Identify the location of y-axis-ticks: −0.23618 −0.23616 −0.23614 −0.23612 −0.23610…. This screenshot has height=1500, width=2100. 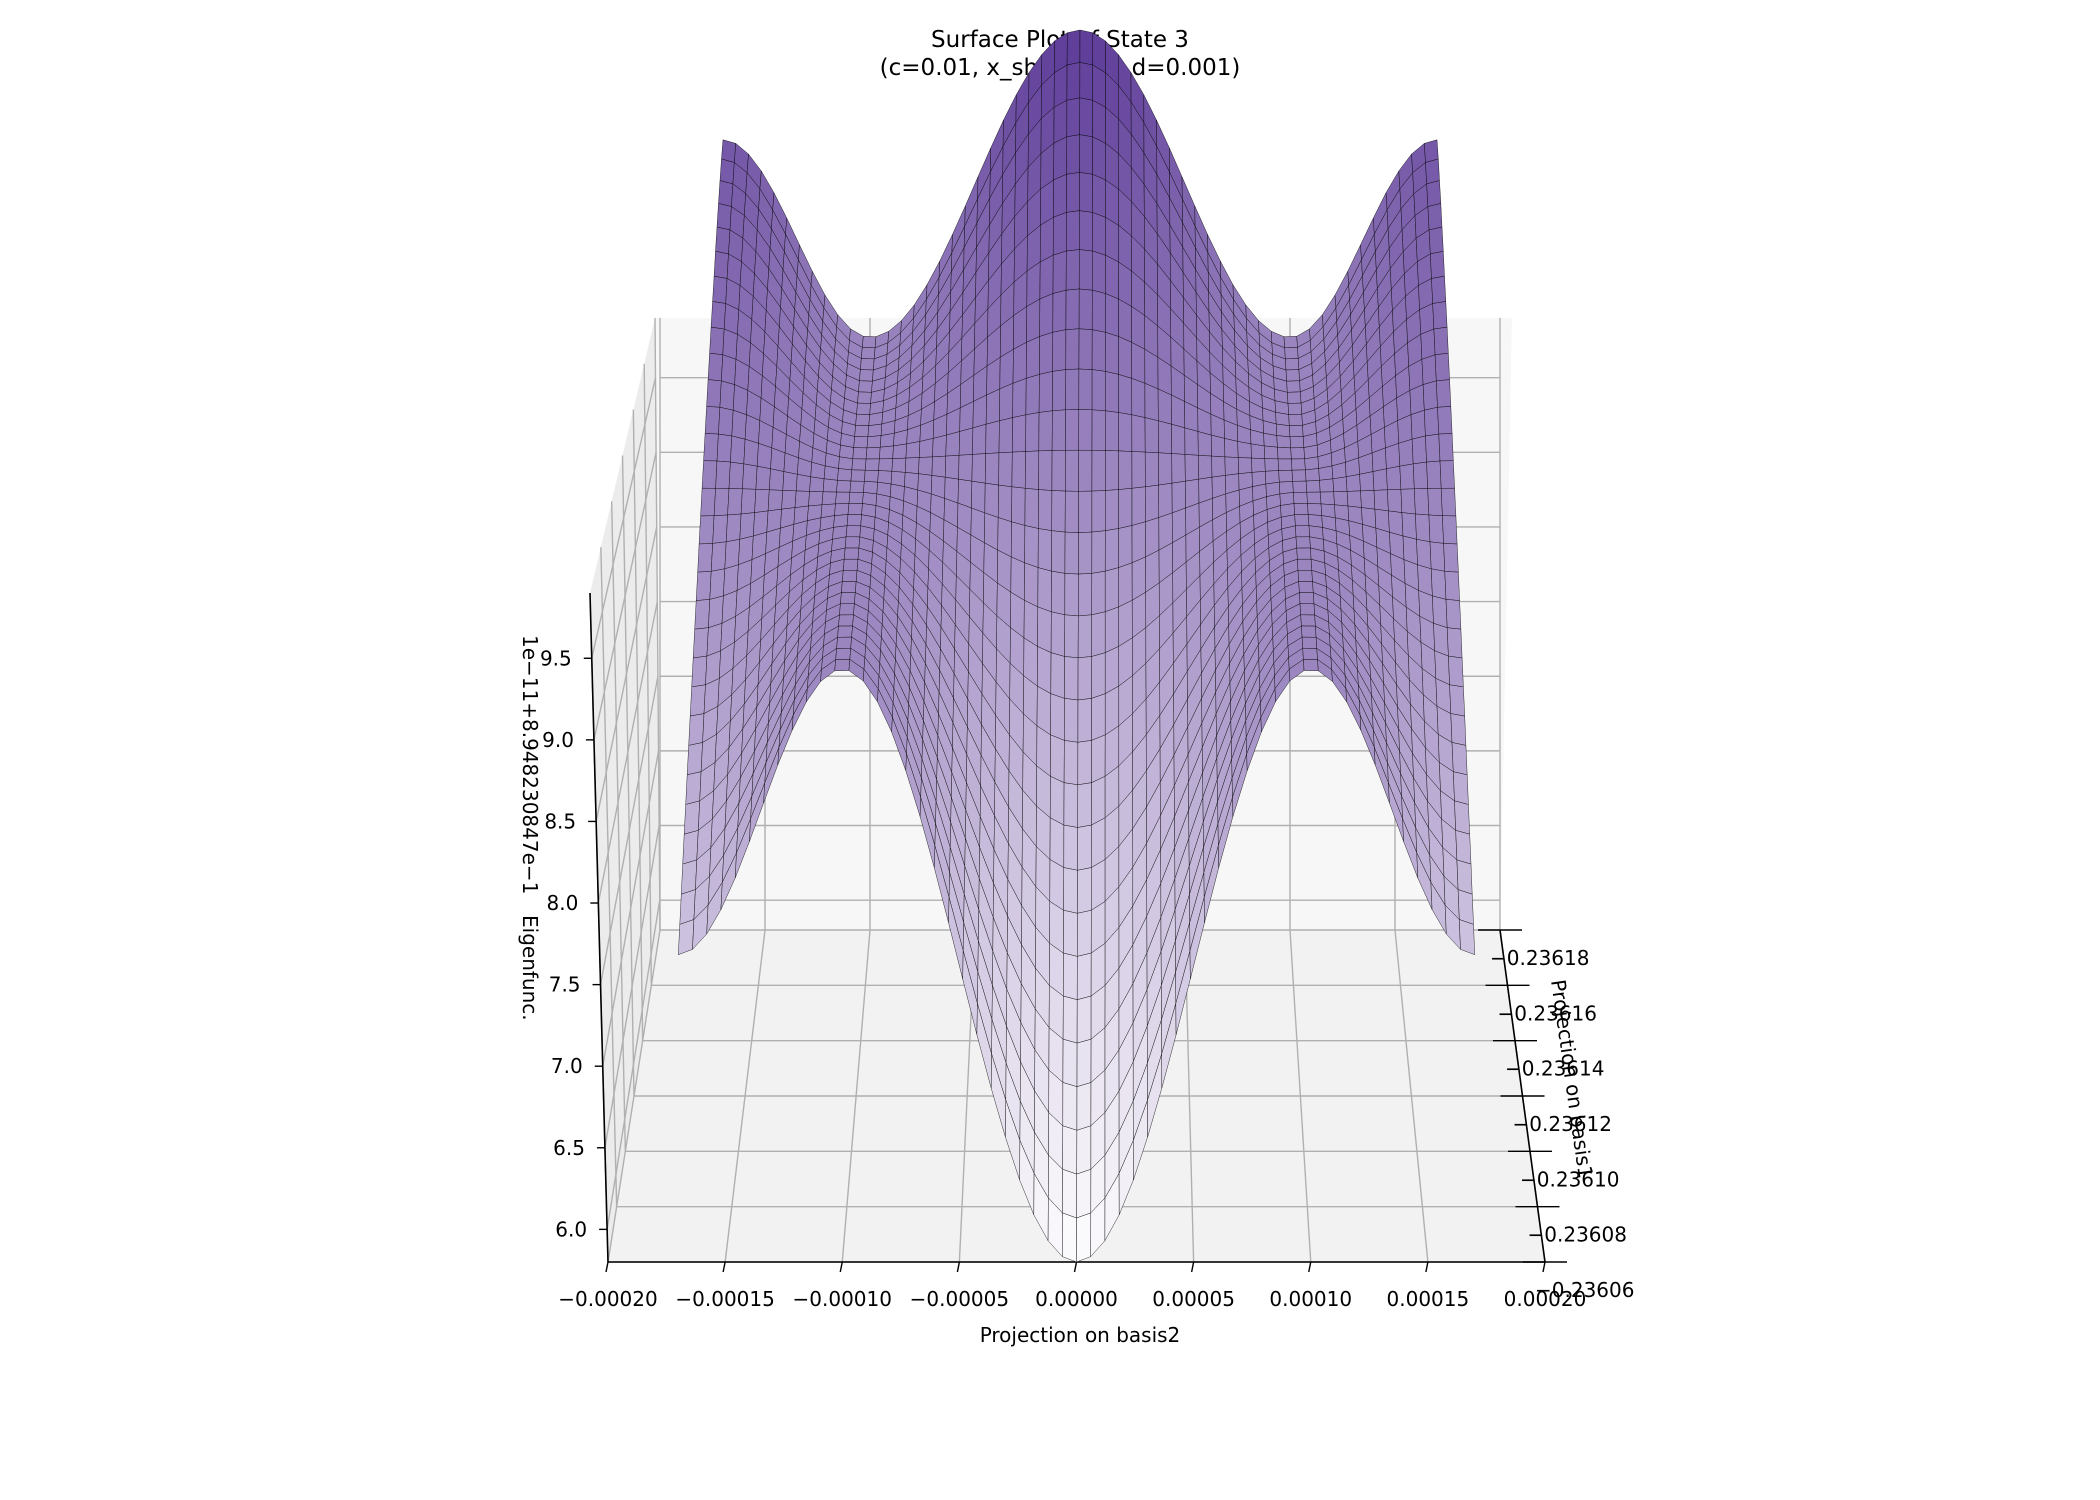
(1556, 1115).